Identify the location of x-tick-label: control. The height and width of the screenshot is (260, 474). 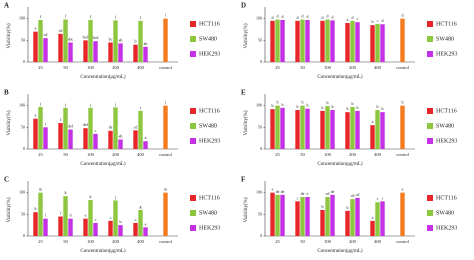
(402, 241).